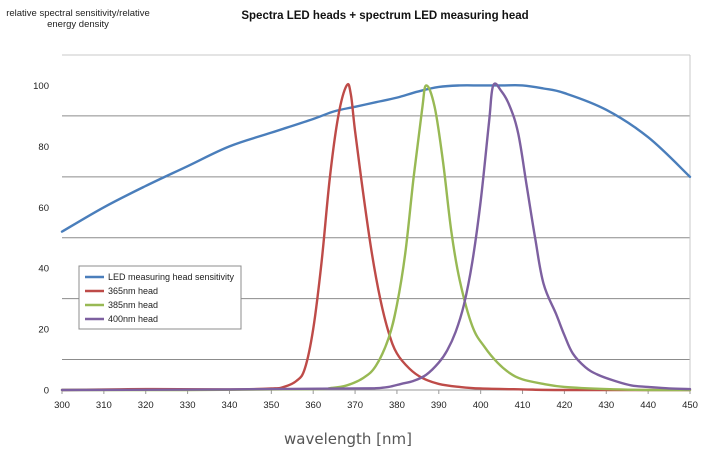 The image size is (708, 458). Describe the element at coordinates (606, 405) in the screenshot. I see `x-tick-label-430: 430` at that location.